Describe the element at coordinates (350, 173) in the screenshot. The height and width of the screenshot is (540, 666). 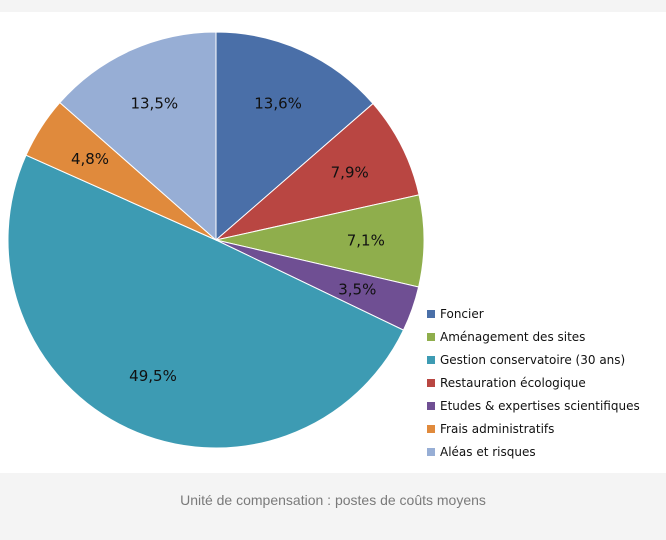
I see `slice-value-label: 7,9%` at that location.